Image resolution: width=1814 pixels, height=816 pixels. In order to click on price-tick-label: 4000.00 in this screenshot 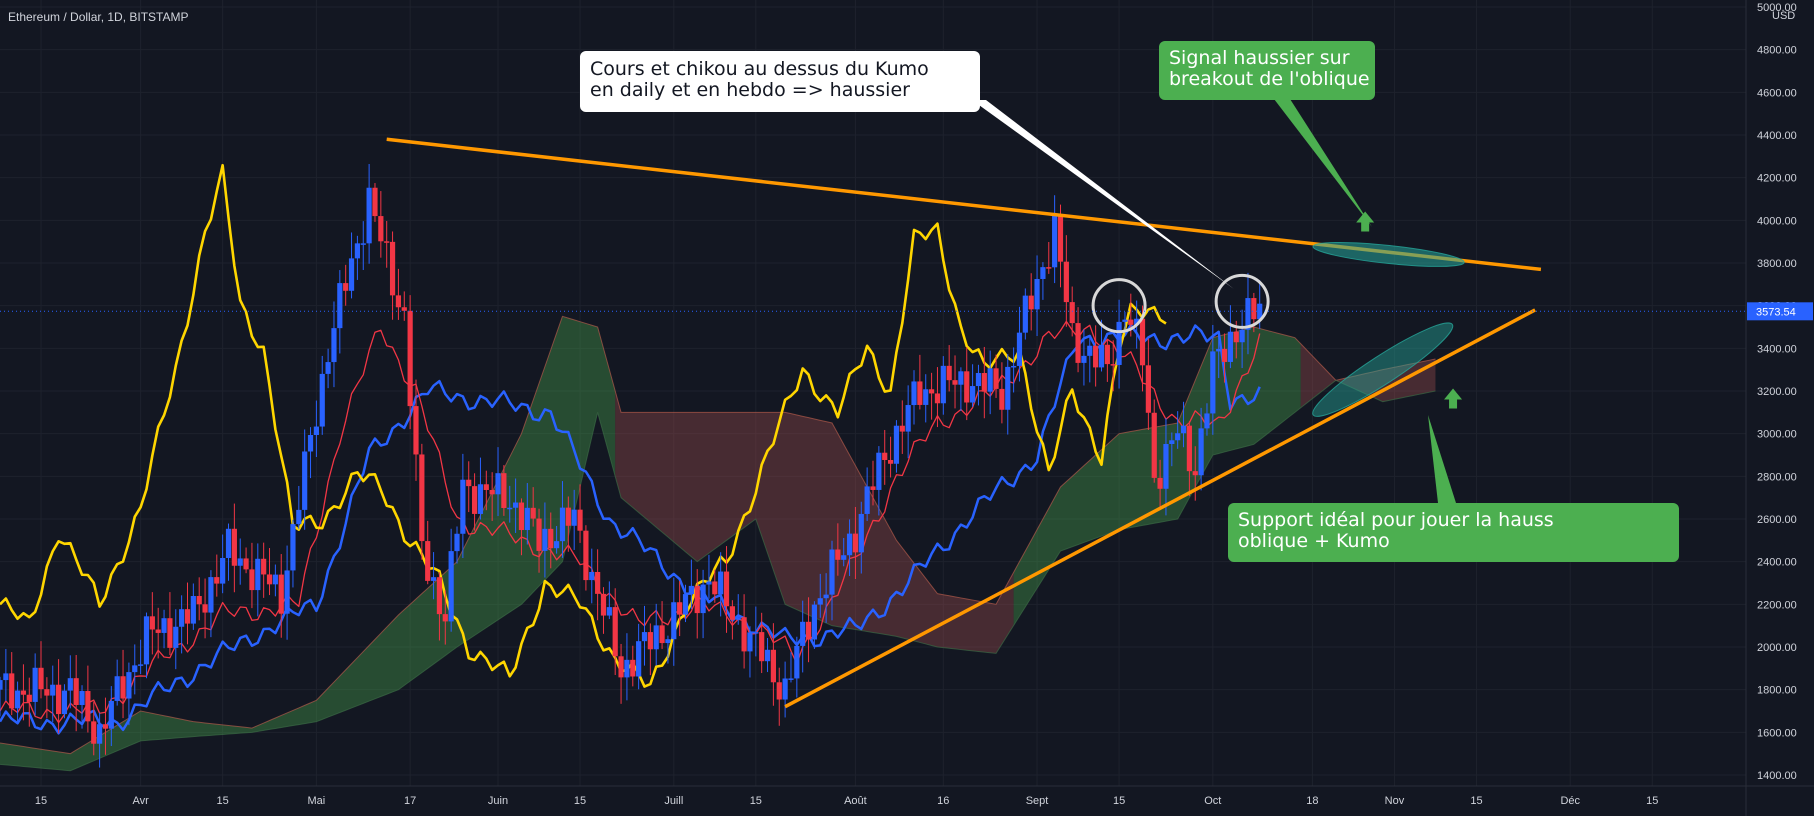, I will do `click(1777, 221)`.